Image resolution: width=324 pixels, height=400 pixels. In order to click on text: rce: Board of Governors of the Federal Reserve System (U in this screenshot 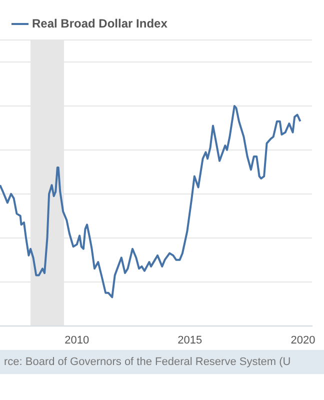, I will do `click(162, 362)`.